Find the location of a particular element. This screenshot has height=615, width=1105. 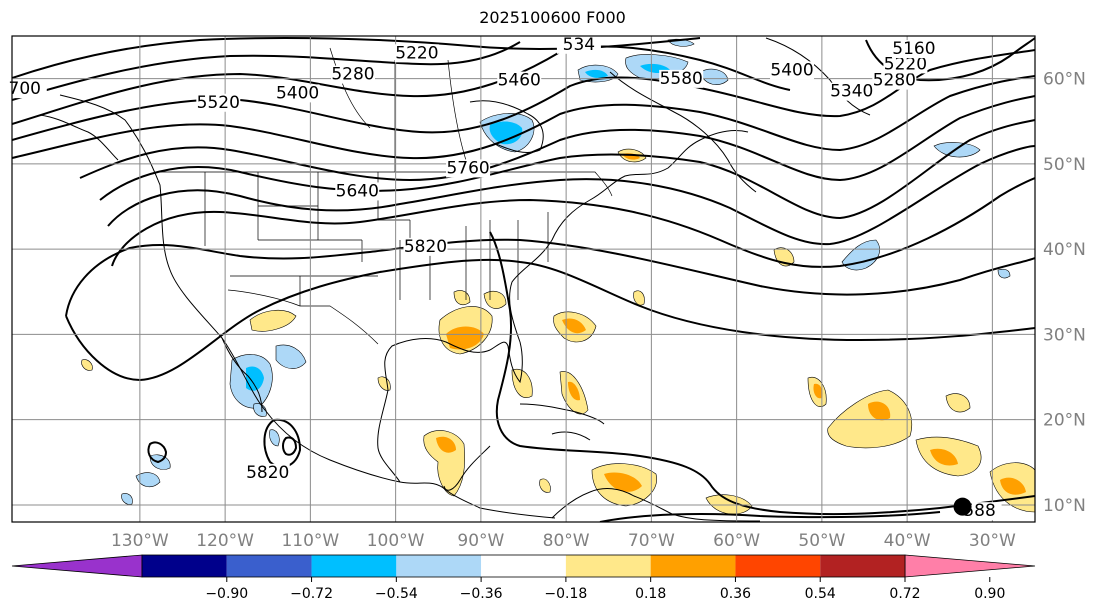

latitude-label: 50°N is located at coordinates (1064, 165).